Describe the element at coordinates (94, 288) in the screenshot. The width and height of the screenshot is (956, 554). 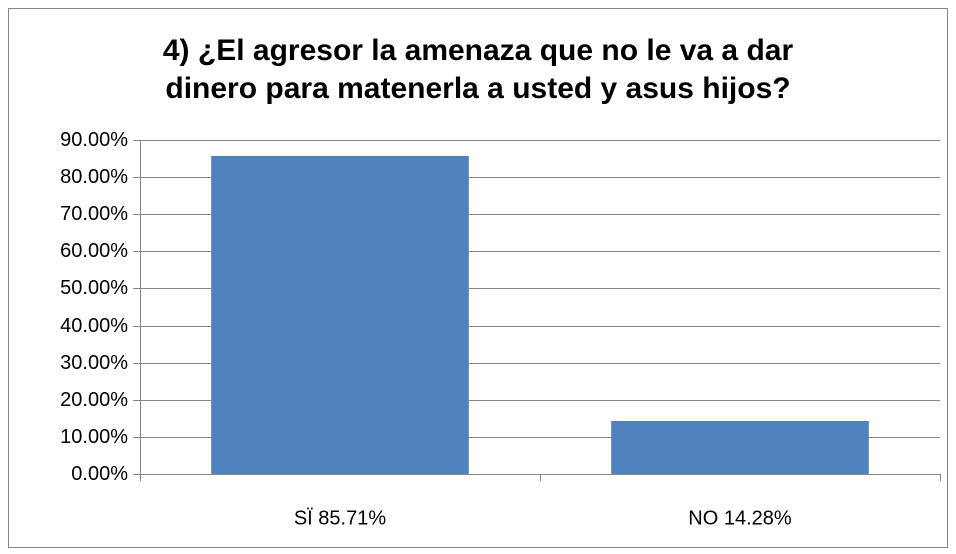
I see `y-tick-label: 50.00%` at that location.